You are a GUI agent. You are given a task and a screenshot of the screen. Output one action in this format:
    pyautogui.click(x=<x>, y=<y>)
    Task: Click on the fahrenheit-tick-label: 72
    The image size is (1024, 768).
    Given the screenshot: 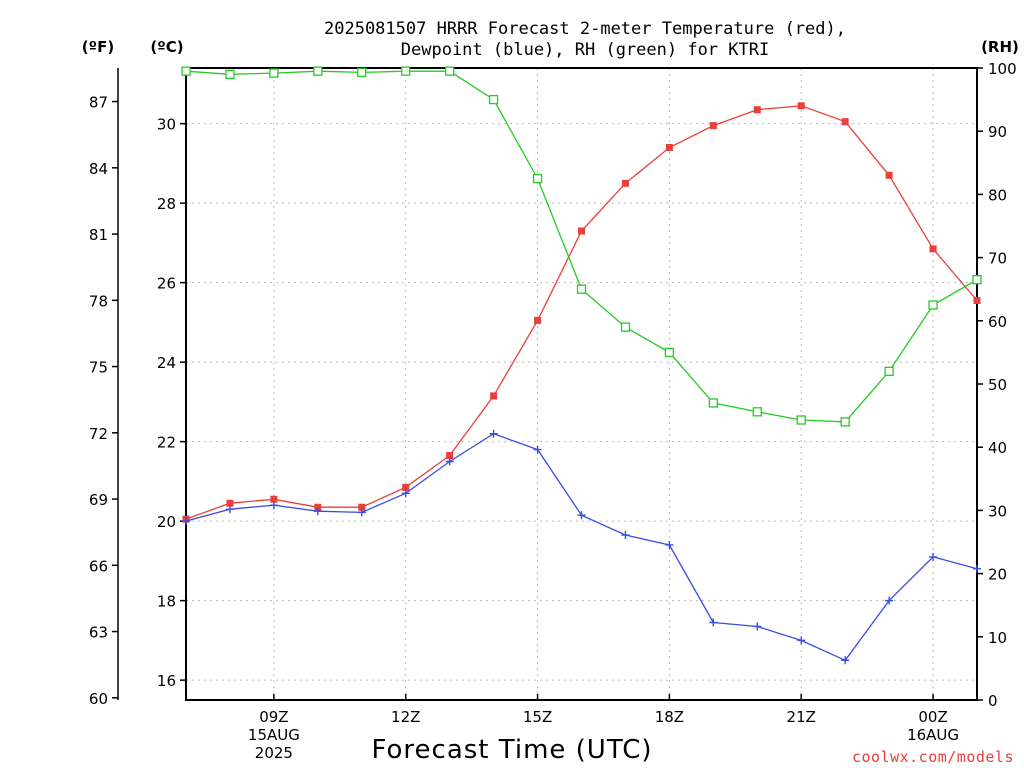 What is the action you would take?
    pyautogui.click(x=98, y=434)
    